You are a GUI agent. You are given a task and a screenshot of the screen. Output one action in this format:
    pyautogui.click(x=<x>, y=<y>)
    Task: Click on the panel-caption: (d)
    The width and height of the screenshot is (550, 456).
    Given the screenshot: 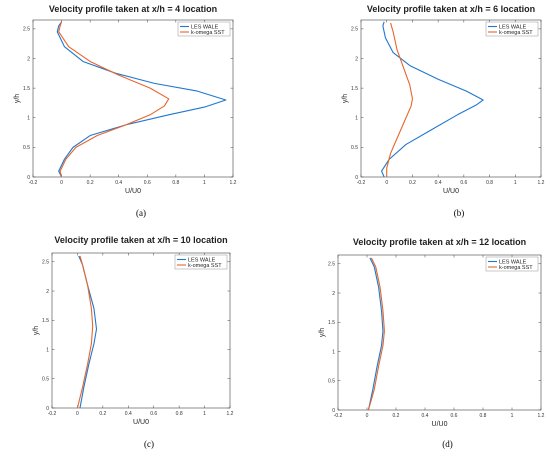 What is the action you would take?
    pyautogui.click(x=447, y=444)
    